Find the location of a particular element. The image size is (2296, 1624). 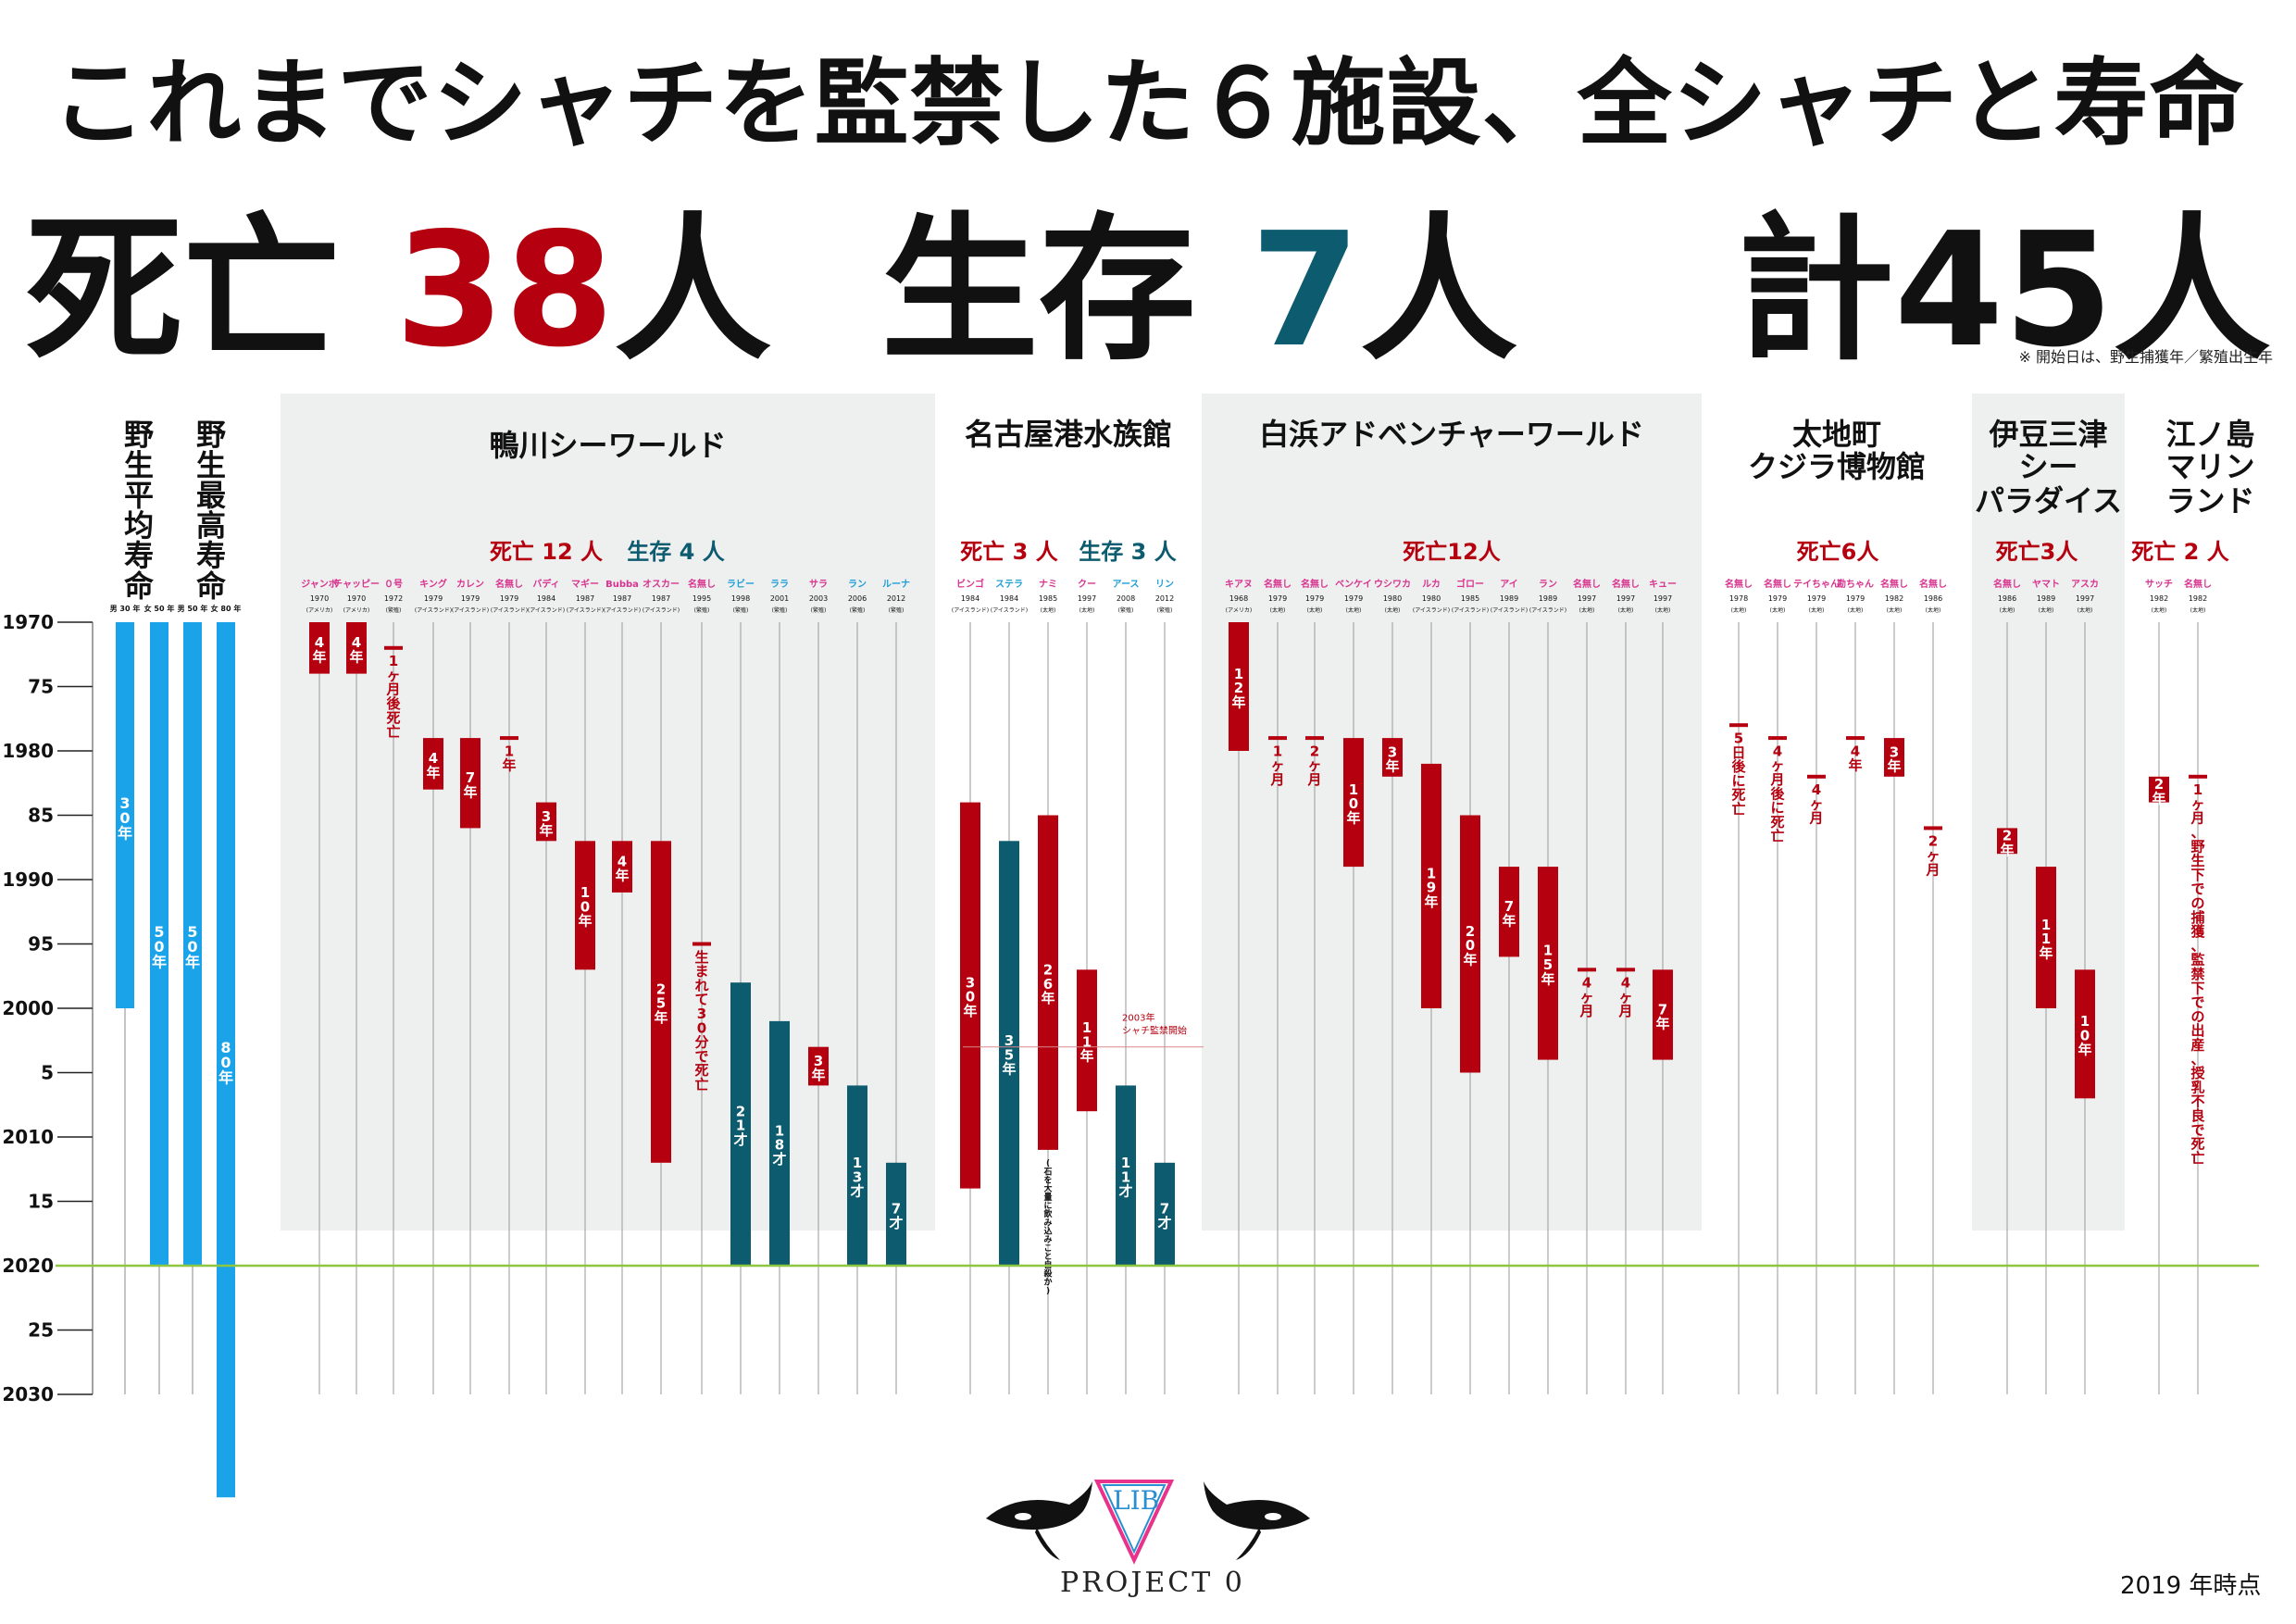

facility-dead-count: 死亡 3 人 is located at coordinates (1008, 552).